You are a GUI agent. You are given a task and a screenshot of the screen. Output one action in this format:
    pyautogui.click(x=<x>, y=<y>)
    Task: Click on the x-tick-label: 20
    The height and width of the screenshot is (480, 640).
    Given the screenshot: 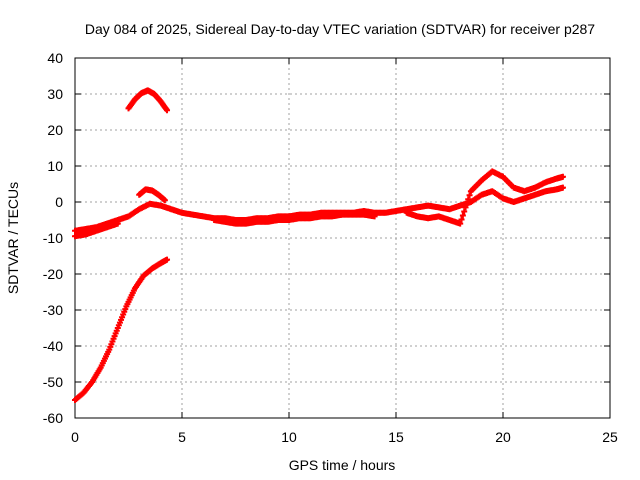 What is the action you would take?
    pyautogui.click(x=503, y=437)
    